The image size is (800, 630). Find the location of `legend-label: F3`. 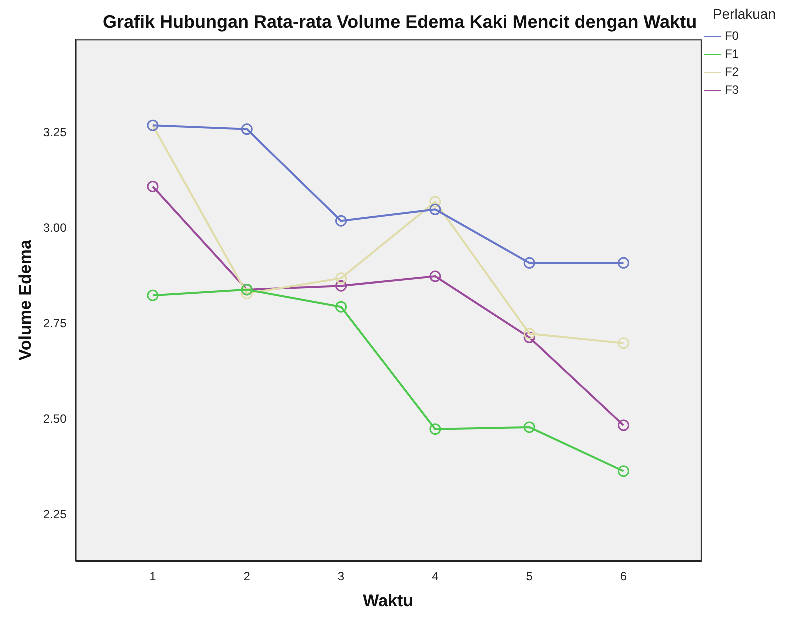

legend-label: F3 is located at coordinates (732, 90).